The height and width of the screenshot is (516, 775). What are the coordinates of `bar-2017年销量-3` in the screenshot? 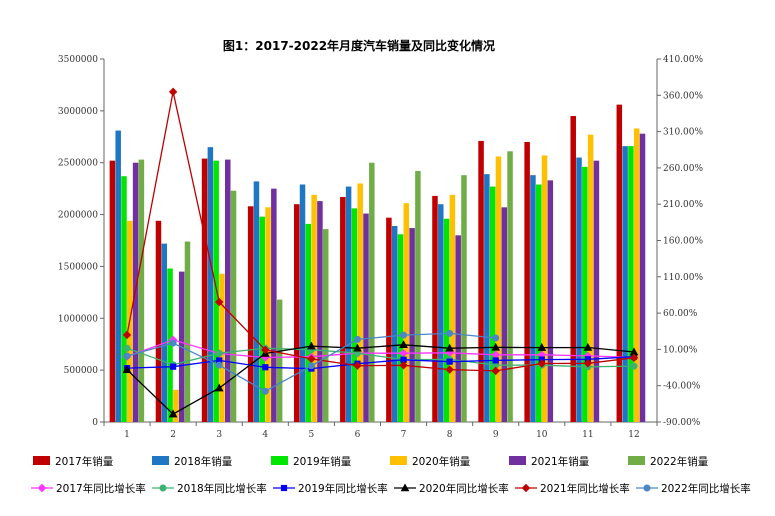 It's located at (204, 290).